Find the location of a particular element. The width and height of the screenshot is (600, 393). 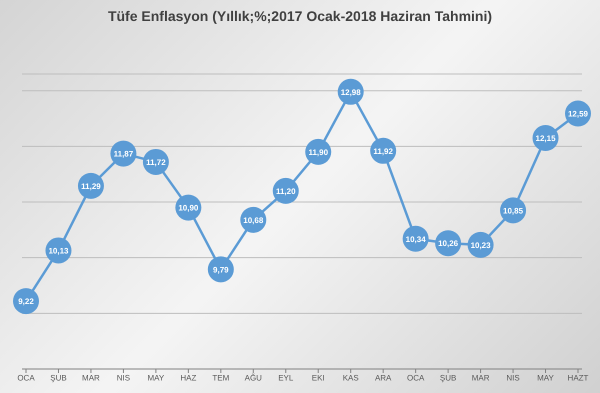

data-label: 10,85 is located at coordinates (513, 211).